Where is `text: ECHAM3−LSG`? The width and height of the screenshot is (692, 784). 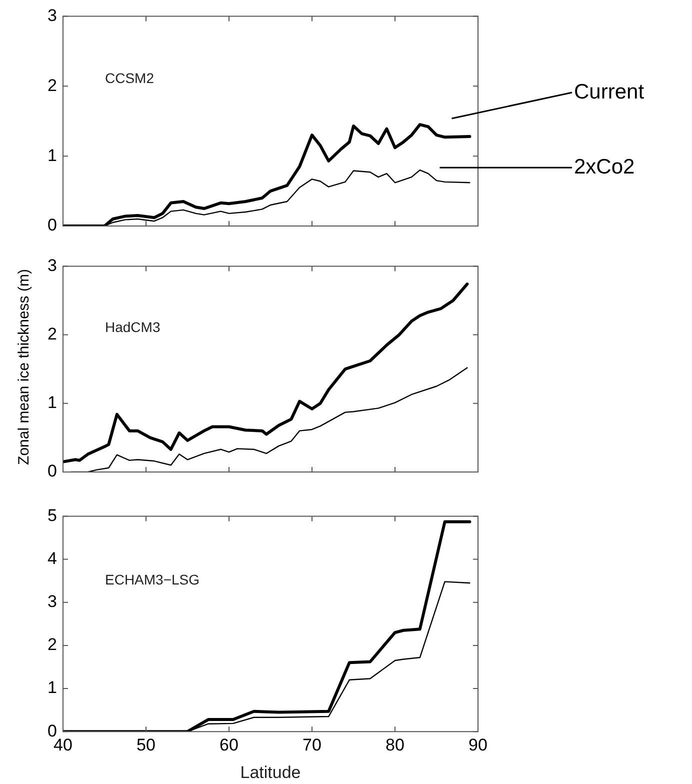 text: ECHAM3−LSG is located at coordinates (152, 580).